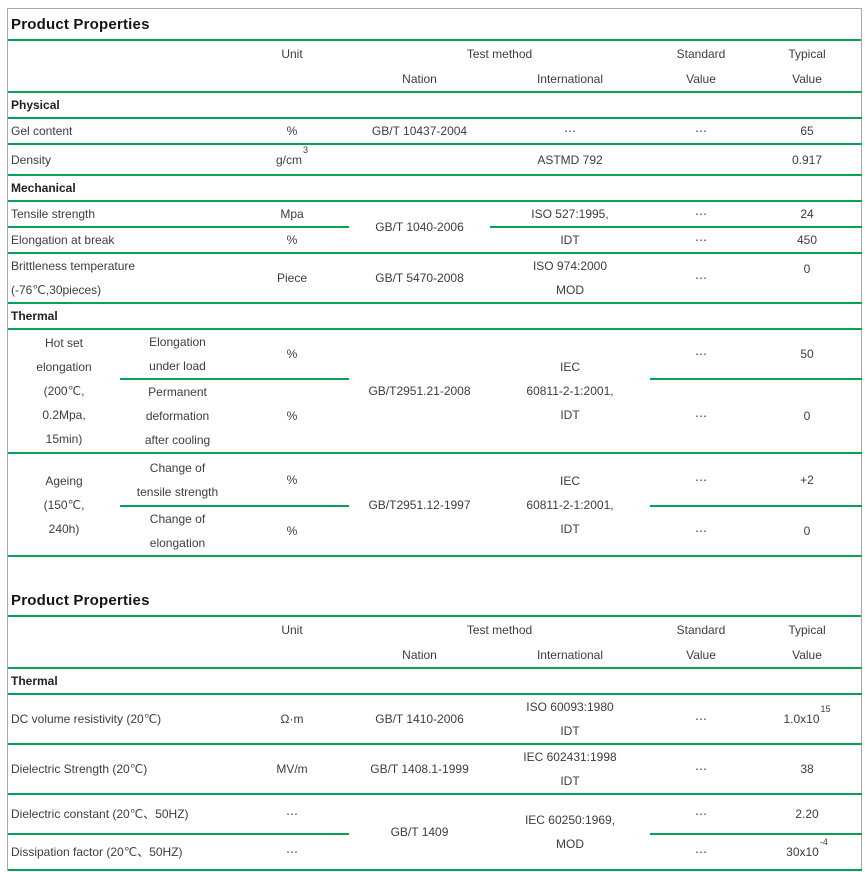 The width and height of the screenshot is (865, 872). Describe the element at coordinates (807, 354) in the screenshot. I see `typical-cell: 50` at that location.